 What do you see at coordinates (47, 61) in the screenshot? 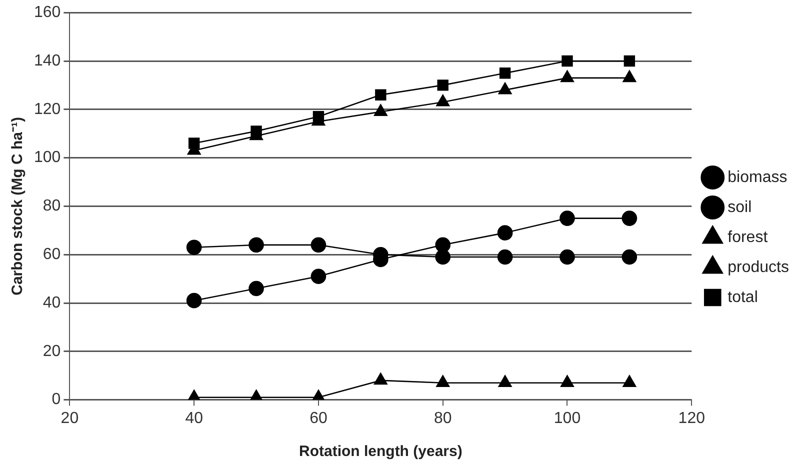
I see `y-tick-label: 140` at bounding box center [47, 61].